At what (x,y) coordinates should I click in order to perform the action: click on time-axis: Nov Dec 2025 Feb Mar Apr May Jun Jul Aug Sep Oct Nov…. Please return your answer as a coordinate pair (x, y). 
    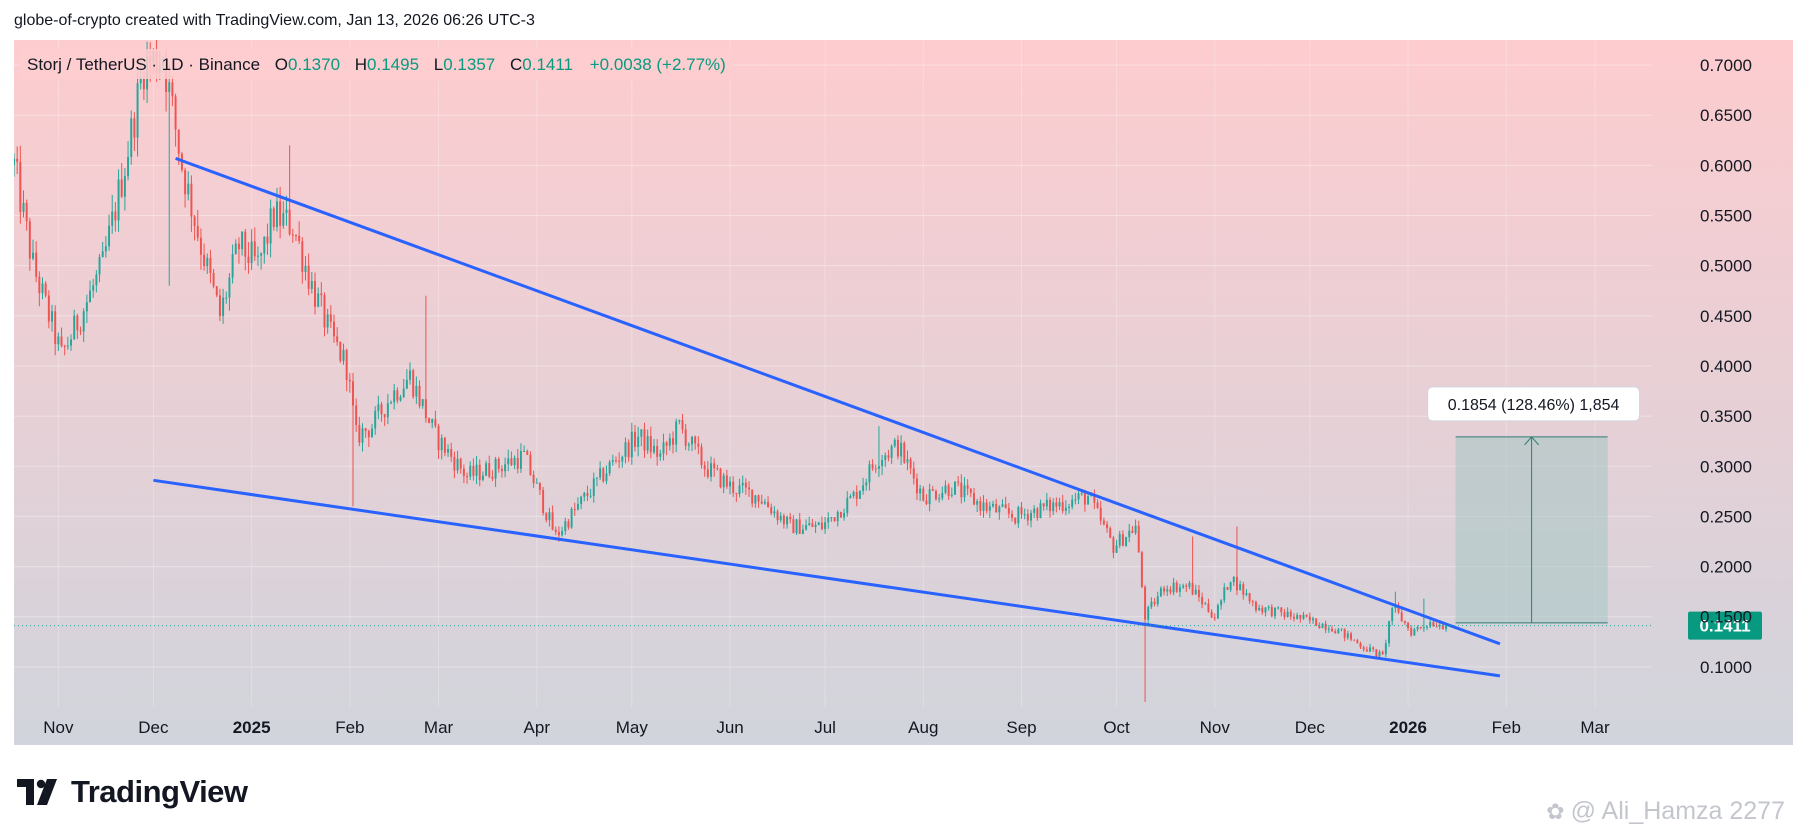
    Looking at the image, I should click on (826, 727).